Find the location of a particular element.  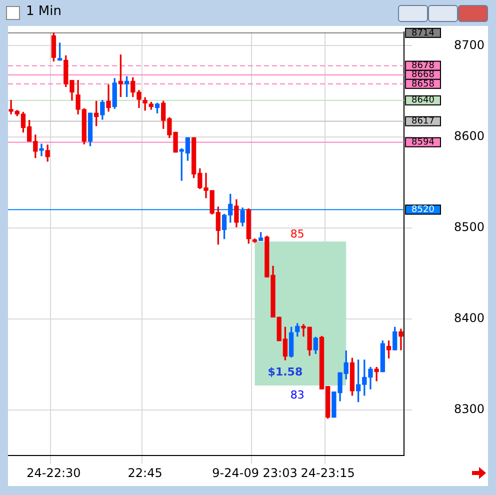

ref-line-label: 8658 is located at coordinates (423, 84).